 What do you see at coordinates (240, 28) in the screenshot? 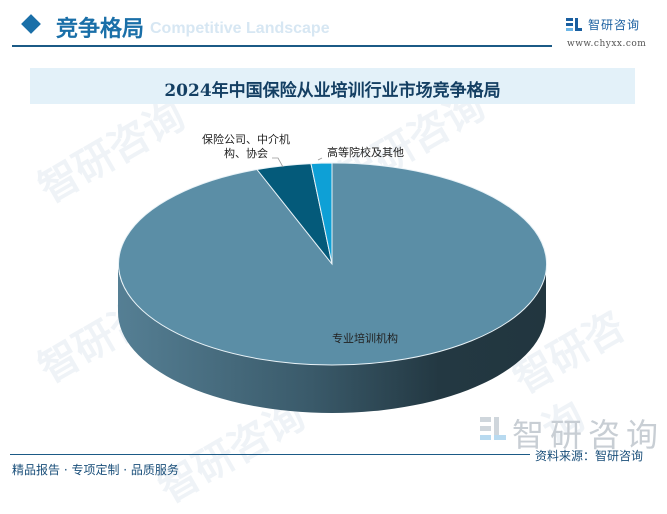
I see `section-subtitle: Competitive Landscape` at bounding box center [240, 28].